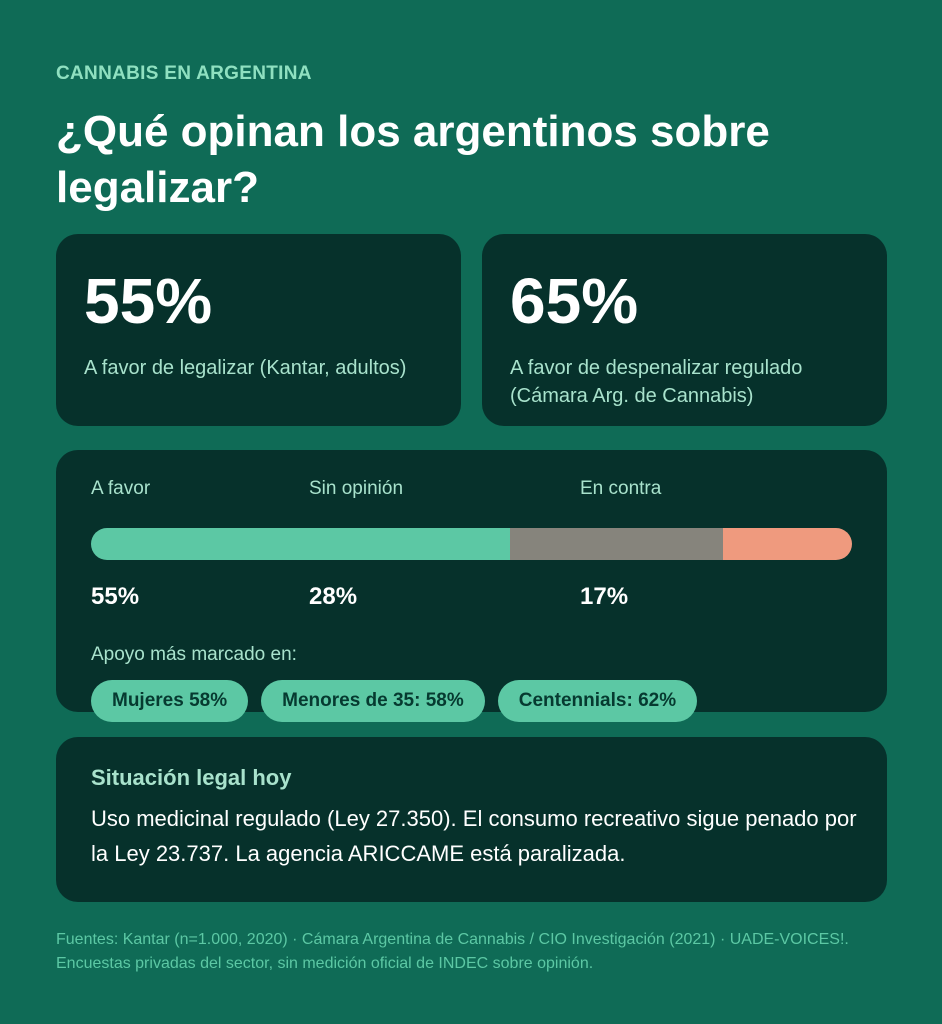 The image size is (942, 1024). I want to click on stat-description: A favor de legalizar (Kantar, adultos), so click(245, 368).